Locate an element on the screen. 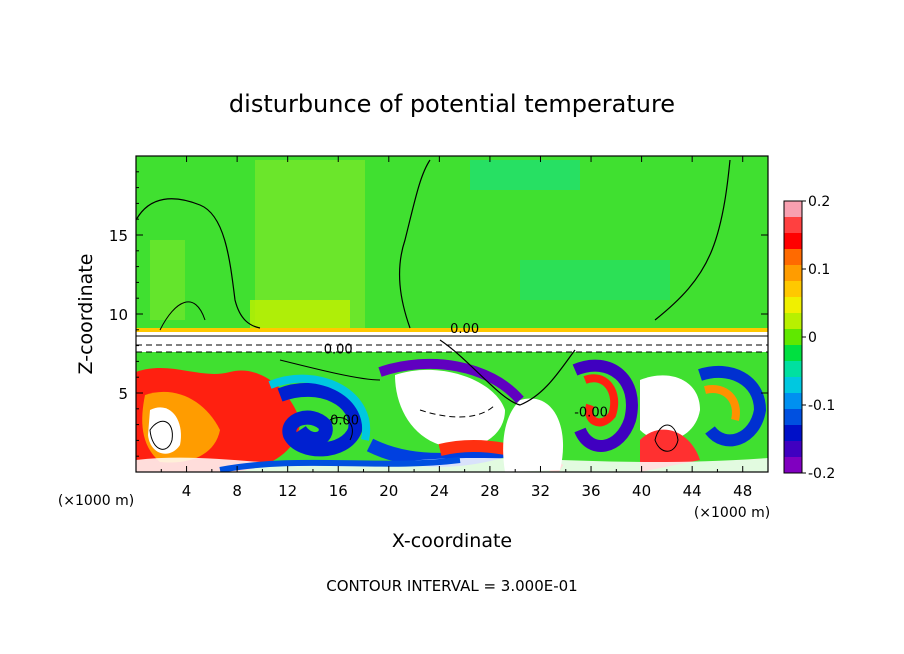 This screenshot has height=654, width=904. field-blue-bottom-strip is located at coordinates (340, 464).